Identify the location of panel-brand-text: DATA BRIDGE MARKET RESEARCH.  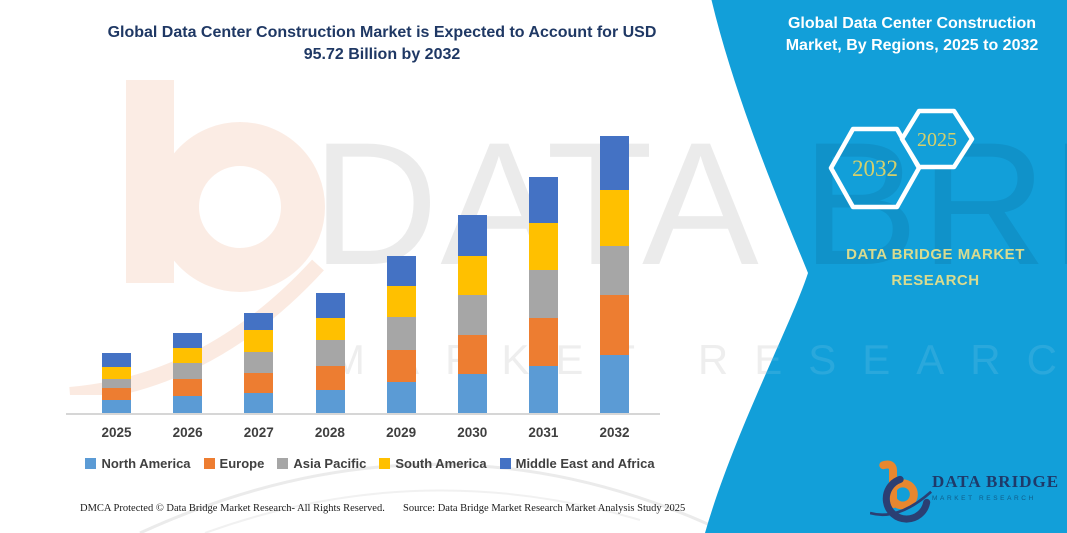
(935, 268).